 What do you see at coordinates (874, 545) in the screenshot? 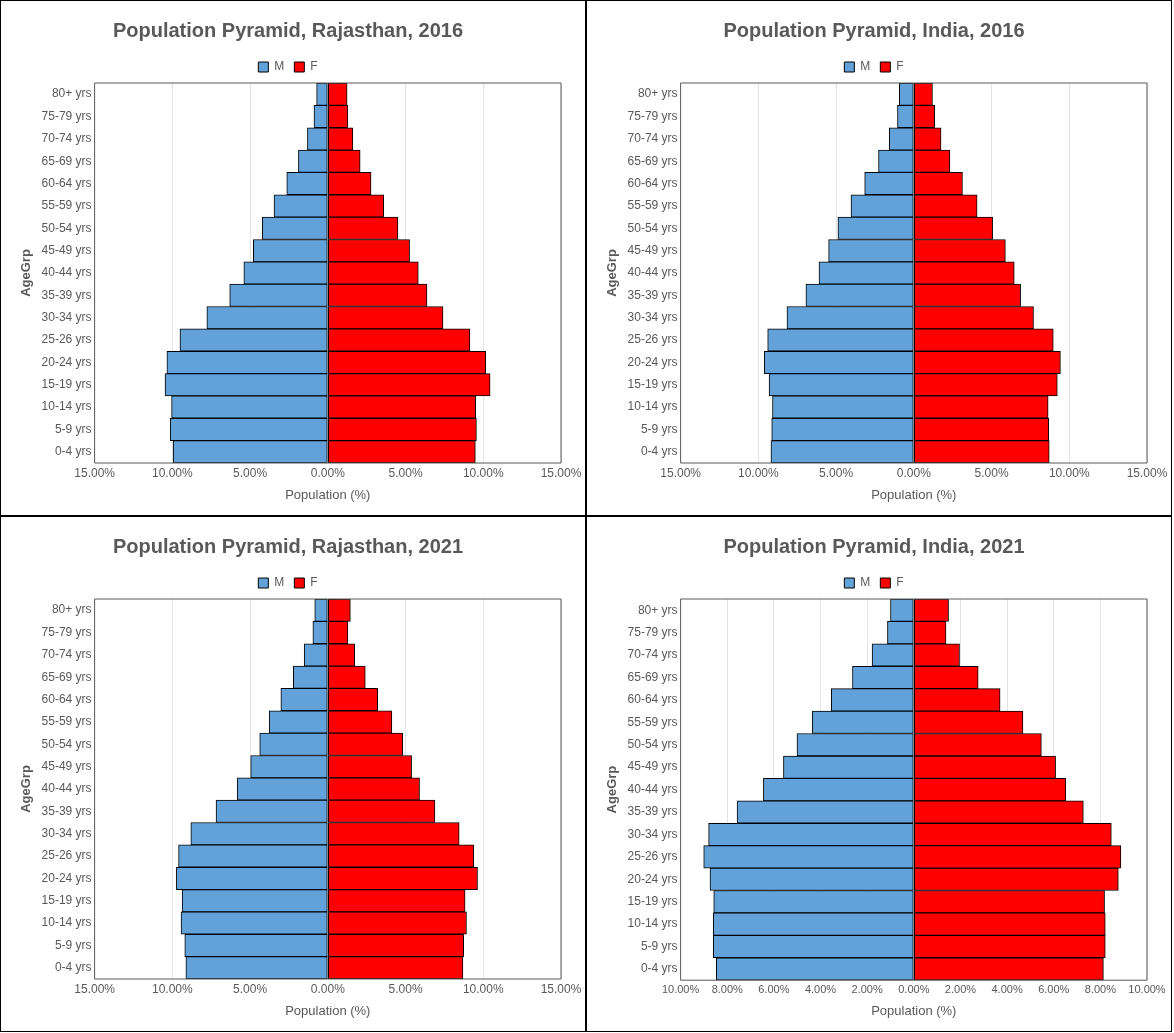
I see `chart-title: Population Pyramid, India, 2021` at bounding box center [874, 545].